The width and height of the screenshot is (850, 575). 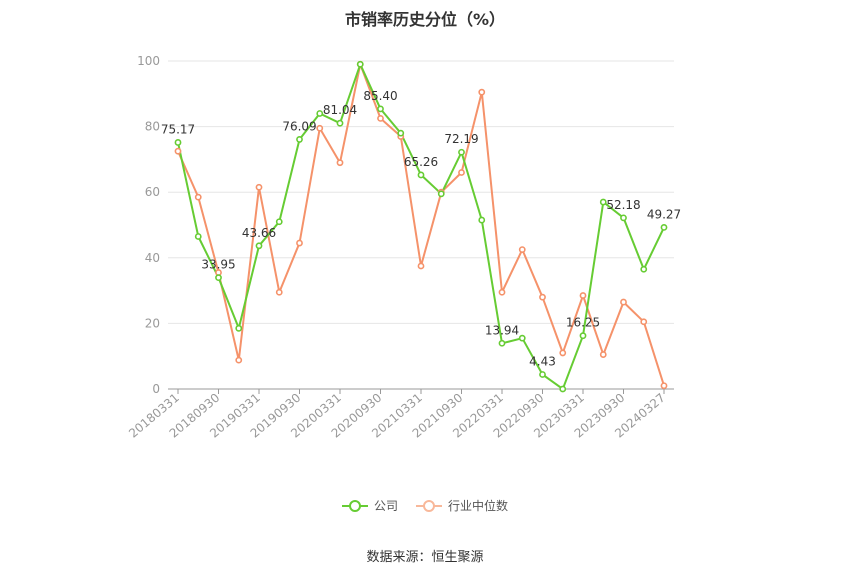 I want to click on legend-item-company: 公司, so click(x=369, y=505).